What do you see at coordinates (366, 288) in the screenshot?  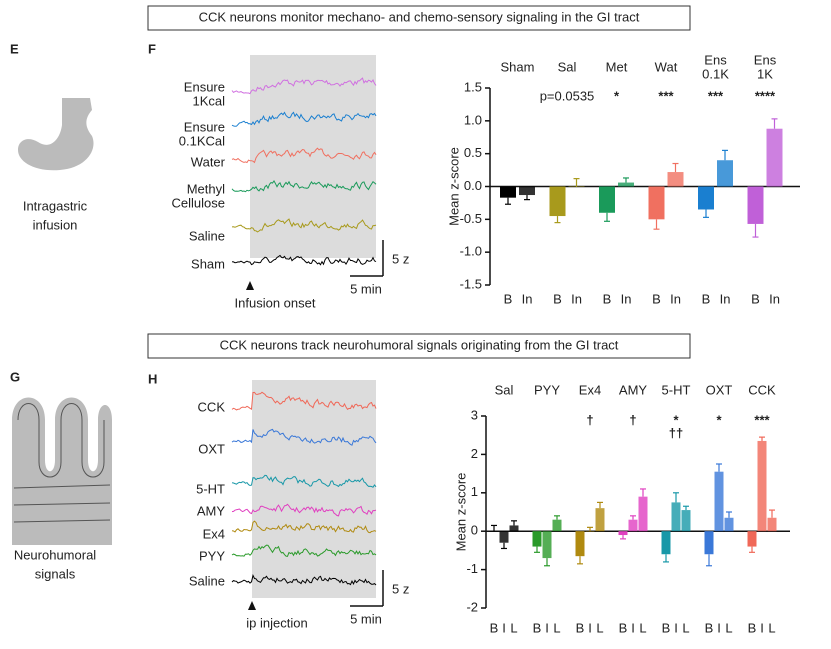 I see `scale-label: 5 min` at bounding box center [366, 288].